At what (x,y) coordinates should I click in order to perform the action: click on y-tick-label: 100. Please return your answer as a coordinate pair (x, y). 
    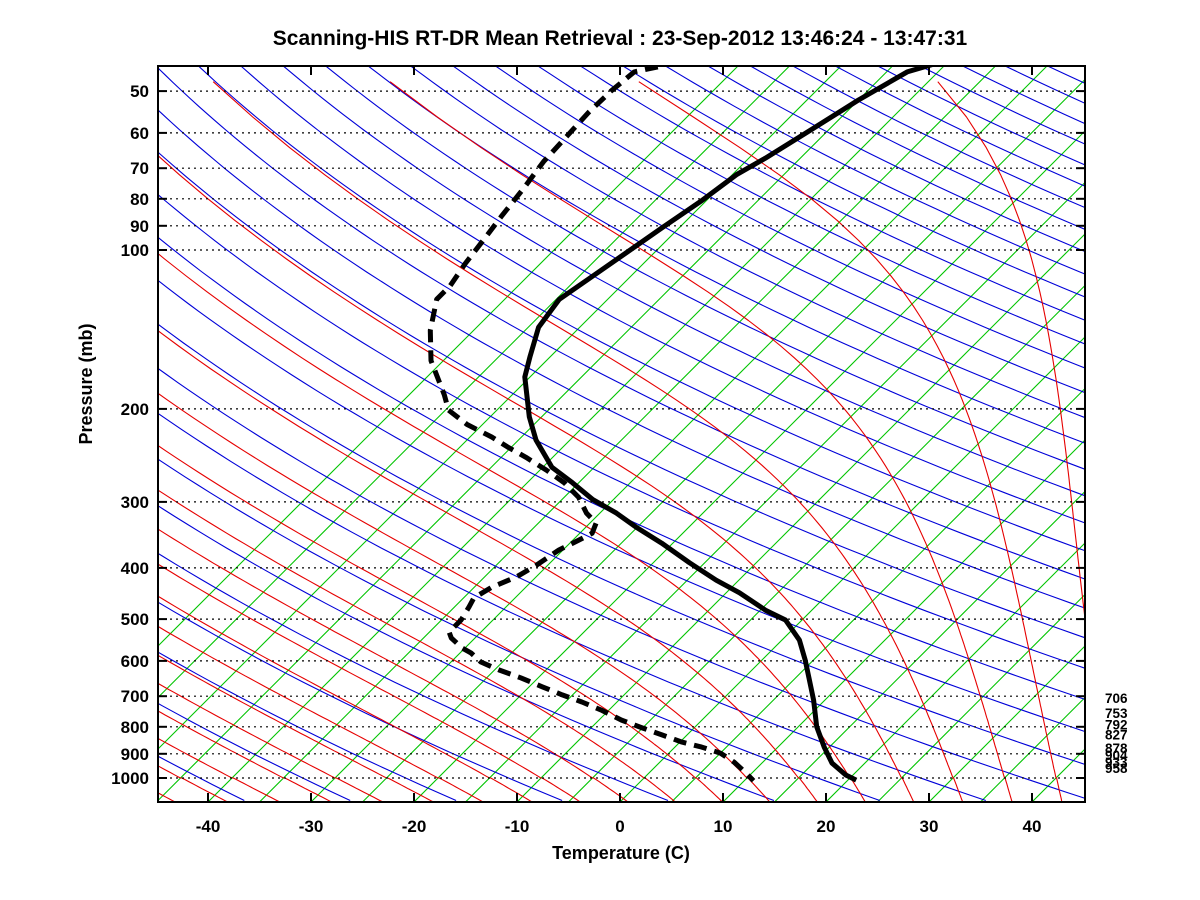
    Looking at the image, I should click on (135, 250).